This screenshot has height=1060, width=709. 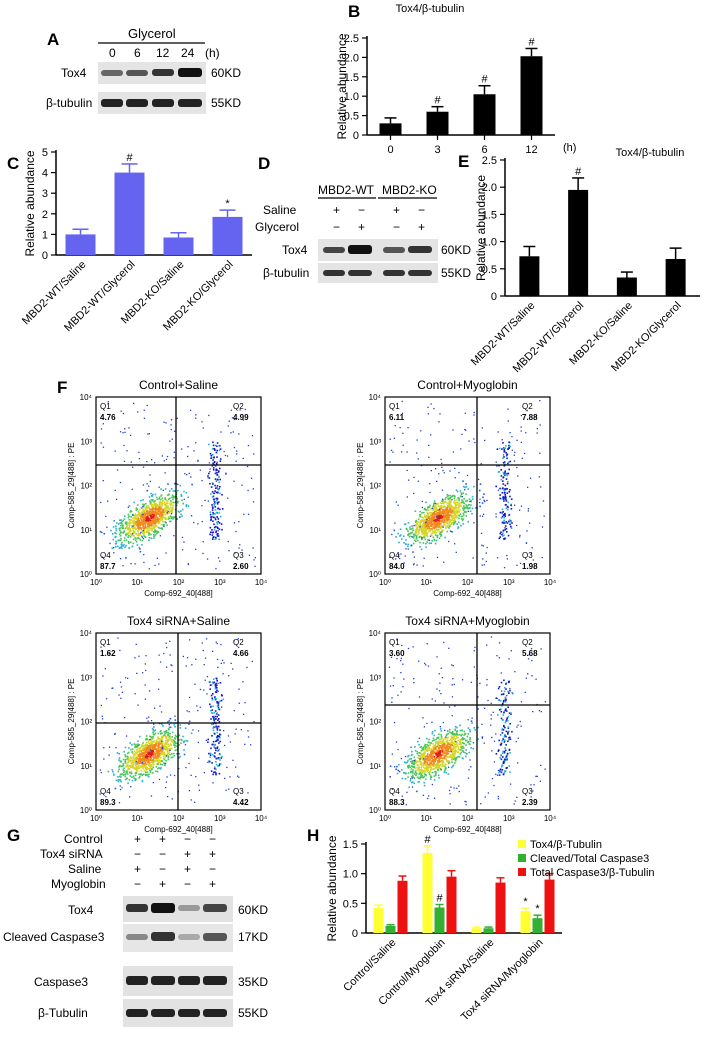 What do you see at coordinates (86, 397) in the screenshot?
I see `y-tick-label: 10⁴` at bounding box center [86, 397].